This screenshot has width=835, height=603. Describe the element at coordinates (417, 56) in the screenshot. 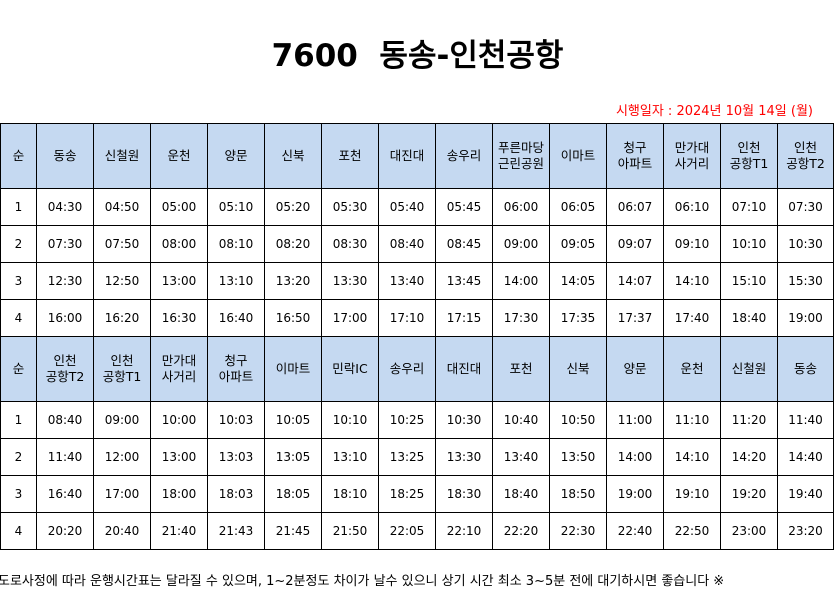

I see `page-title: 7600 동송-인천공항` at that location.